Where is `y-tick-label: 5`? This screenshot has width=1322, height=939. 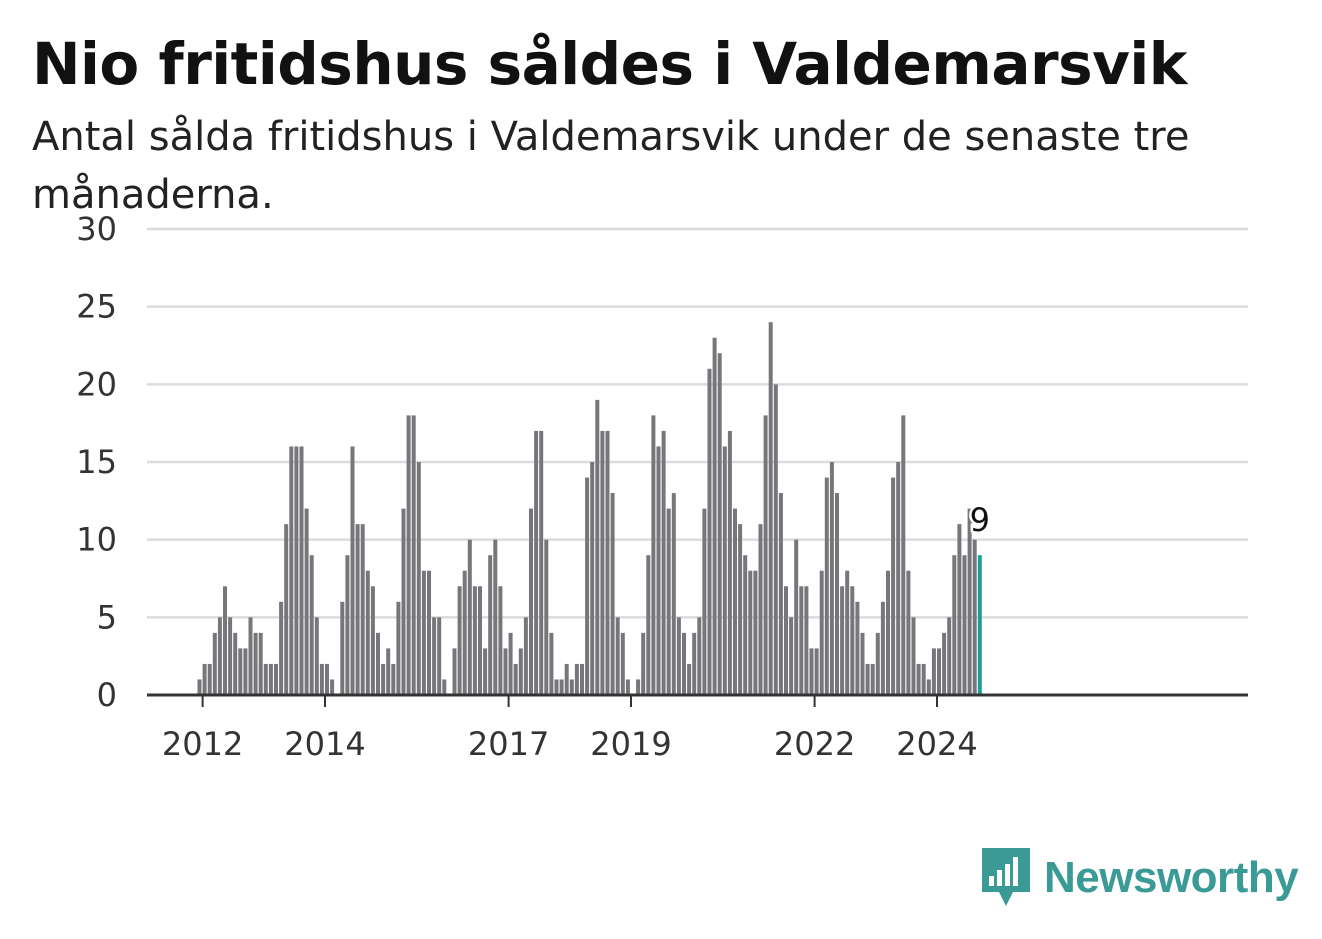
y-tick-label: 5 is located at coordinates (107, 617).